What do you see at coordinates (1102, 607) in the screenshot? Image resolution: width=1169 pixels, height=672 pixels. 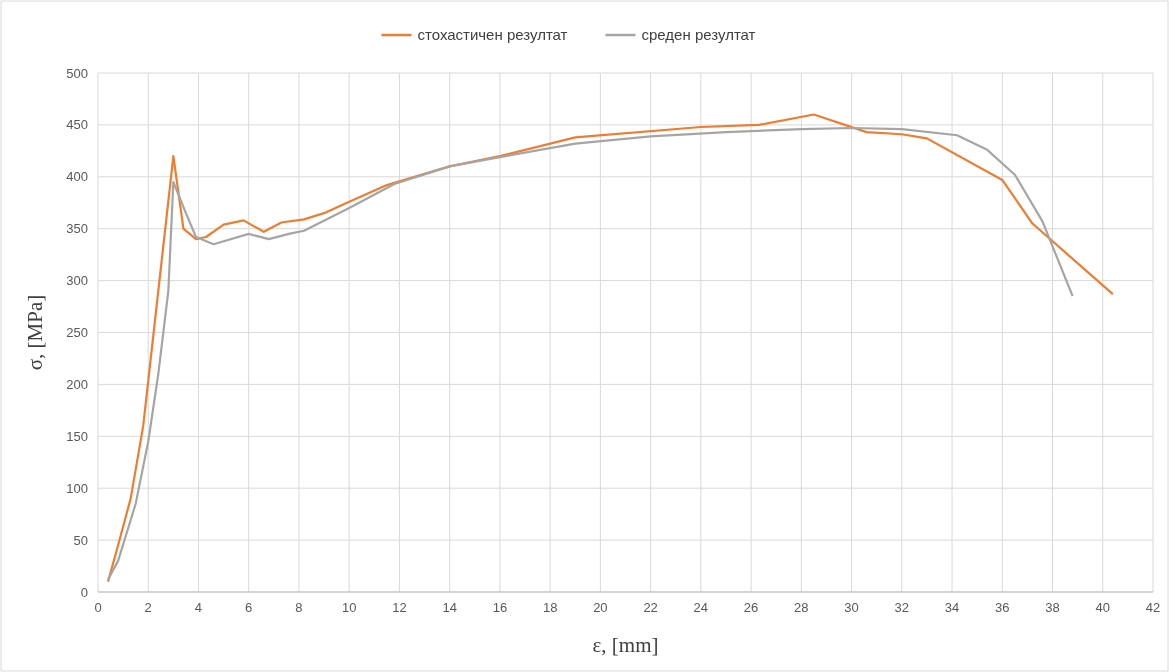 I see `x-tick-label: 40` at bounding box center [1102, 607].